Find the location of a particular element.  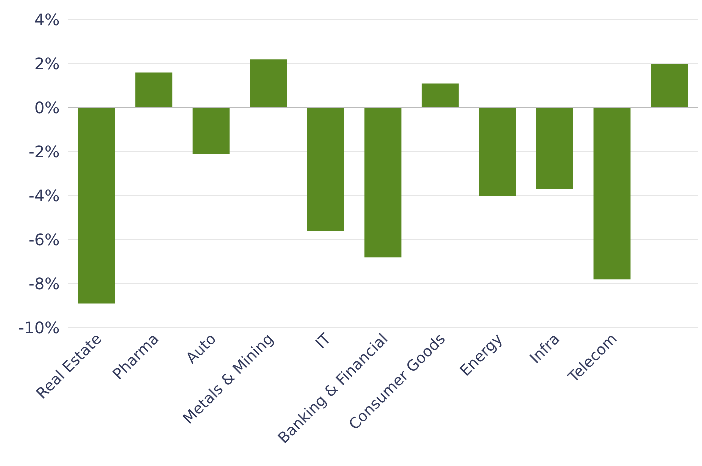

y-tick-label: 2% is located at coordinates (47, 64).